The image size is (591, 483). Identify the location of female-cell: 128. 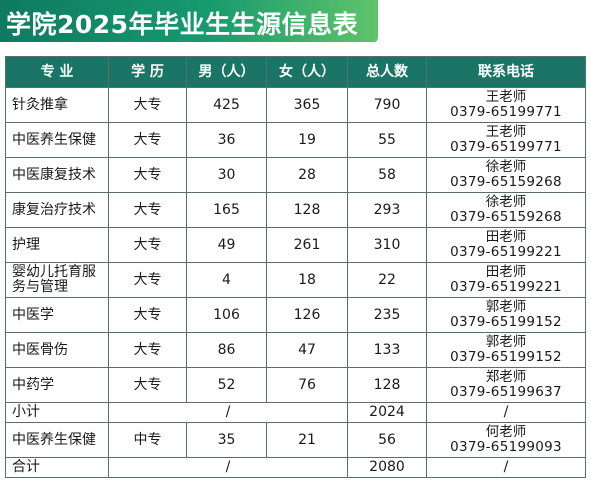
(307, 210).